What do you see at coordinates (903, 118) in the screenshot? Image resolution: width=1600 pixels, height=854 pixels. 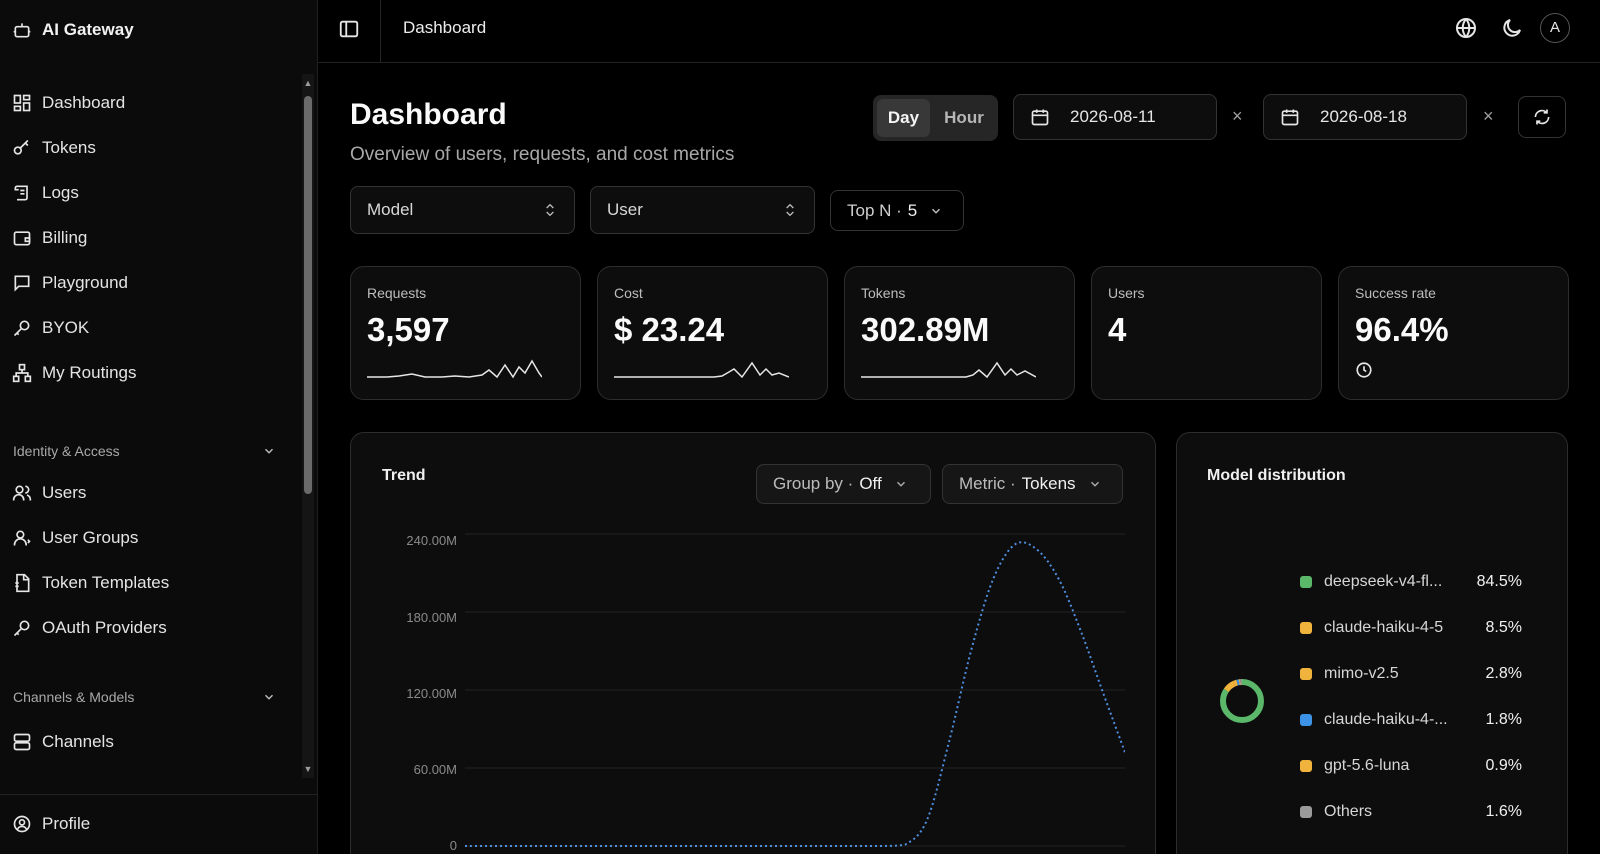 I see `granularity-day-button: Day` at bounding box center [903, 118].